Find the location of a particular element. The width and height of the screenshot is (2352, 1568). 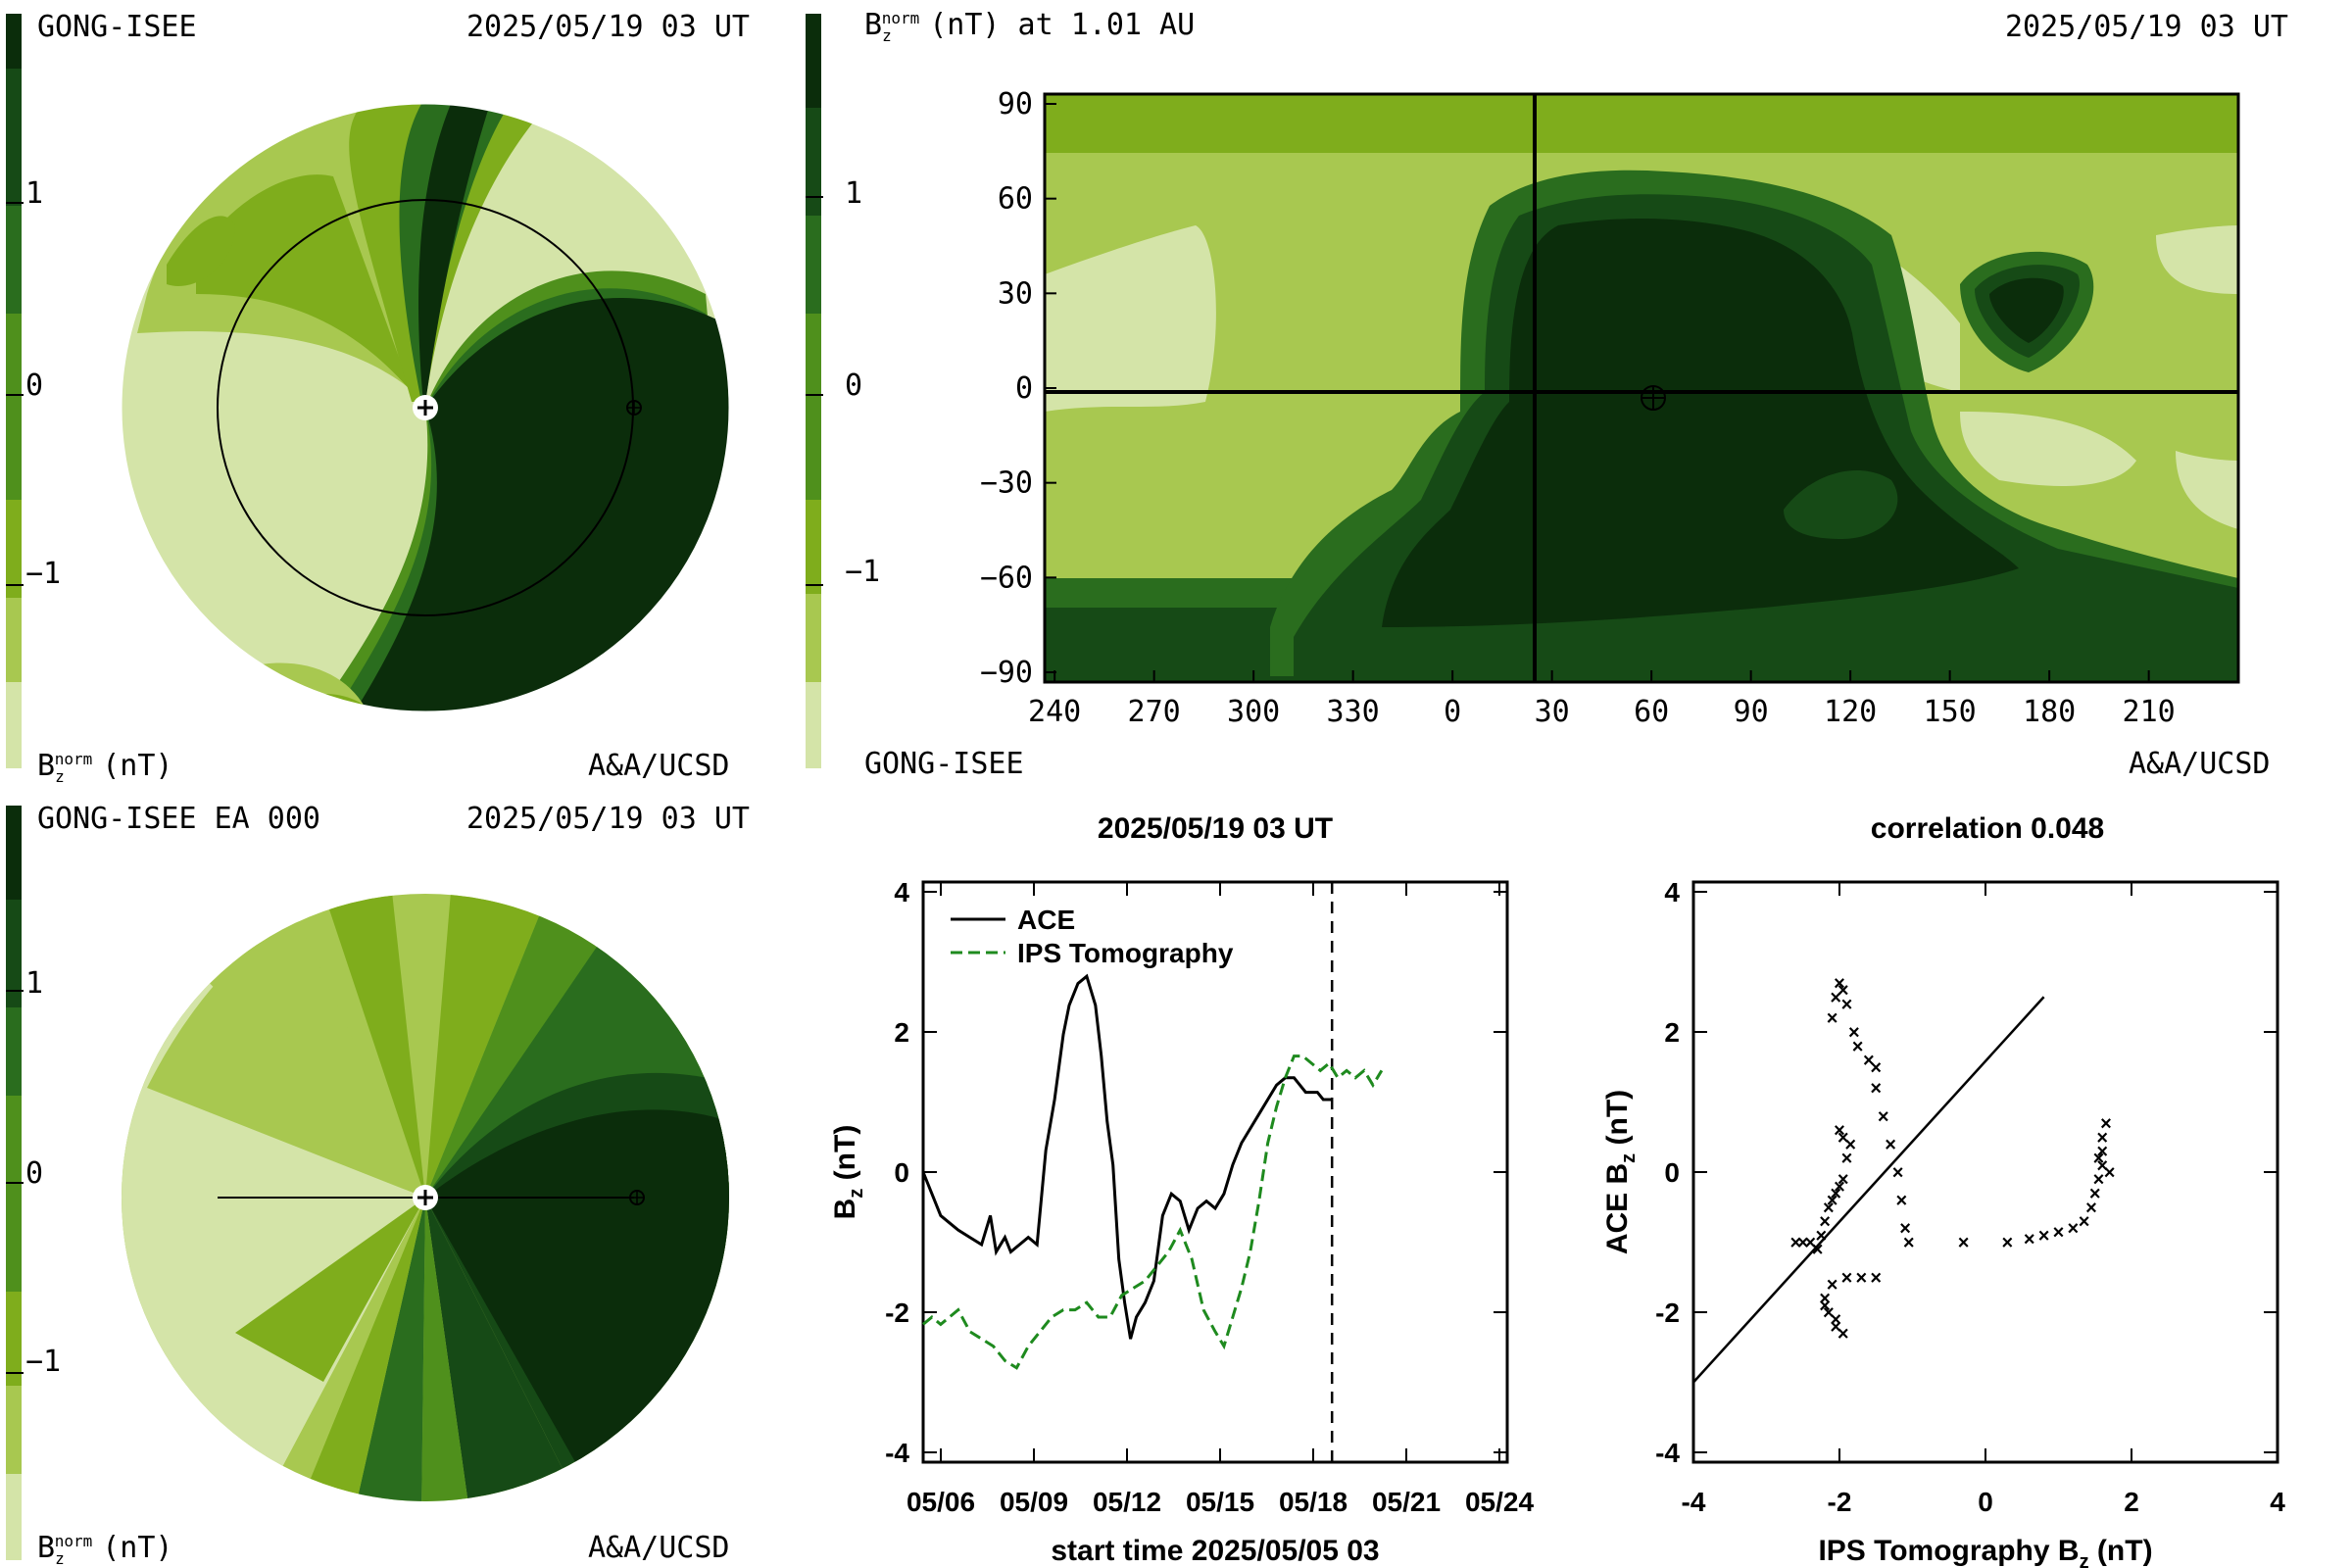

x-tick-label: 05/21 is located at coordinates (1406, 1502).